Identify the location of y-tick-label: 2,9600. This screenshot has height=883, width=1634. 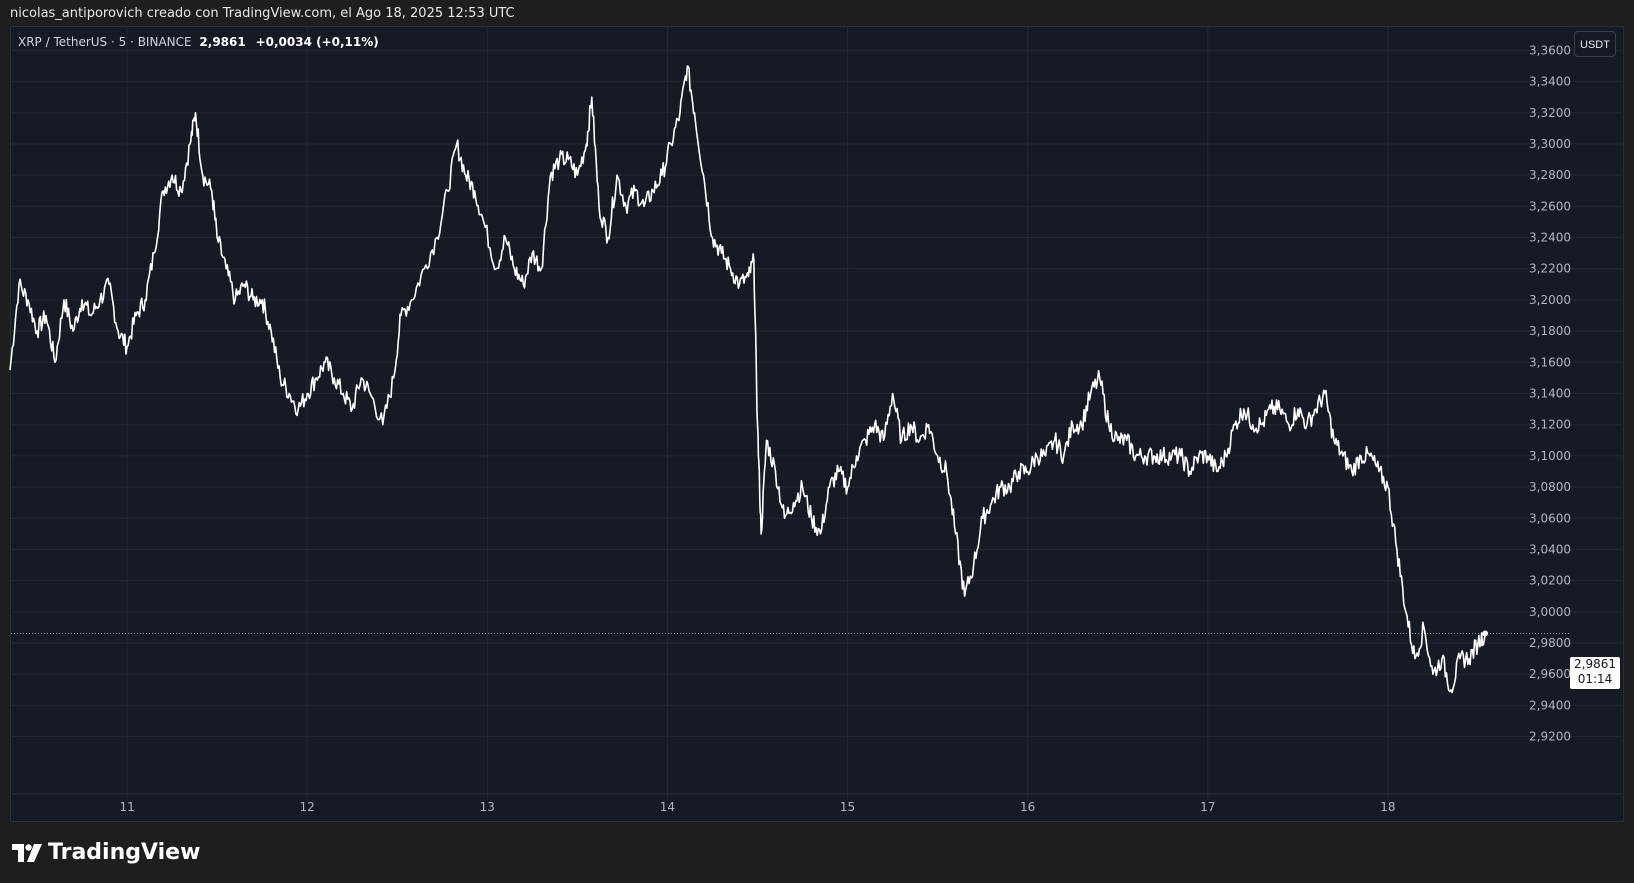
(1550, 674).